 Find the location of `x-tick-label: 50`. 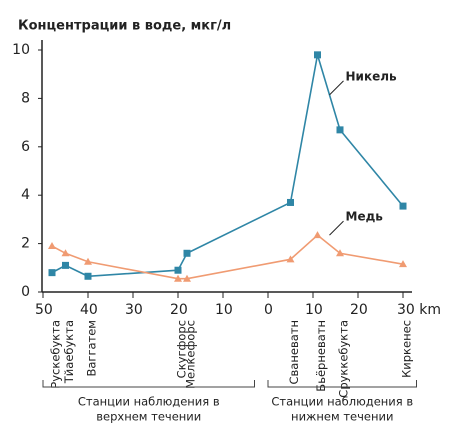

x-tick-label: 50 is located at coordinates (44, 310).